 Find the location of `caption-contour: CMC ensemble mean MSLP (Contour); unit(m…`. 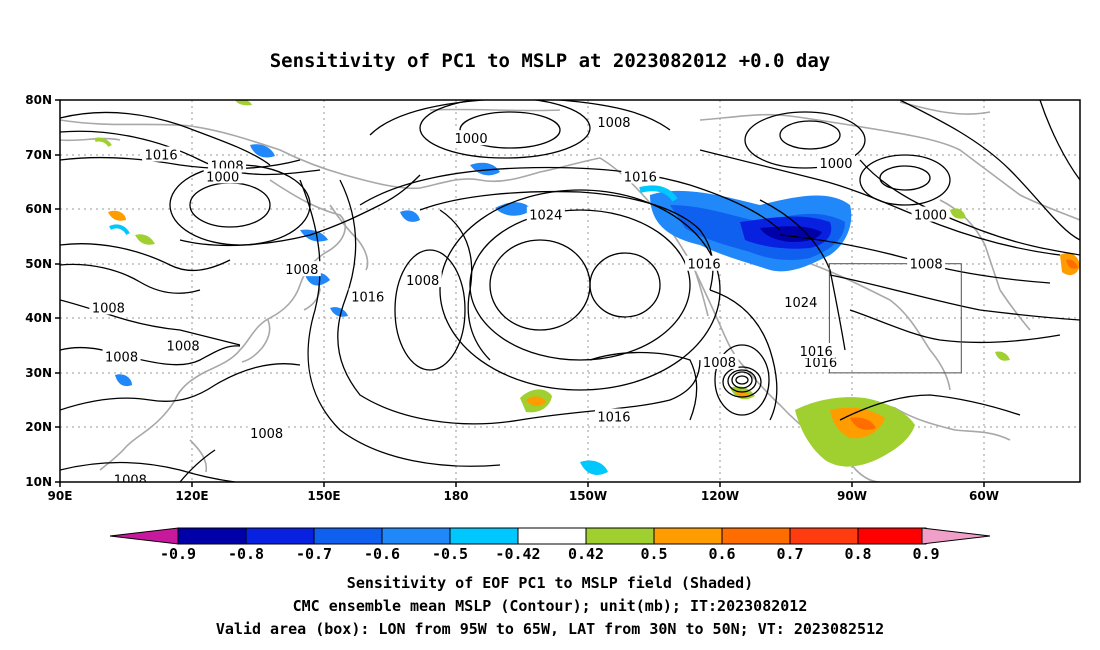

caption-contour: CMC ensemble mean MSLP (Contour); unit(m… is located at coordinates (550, 606).